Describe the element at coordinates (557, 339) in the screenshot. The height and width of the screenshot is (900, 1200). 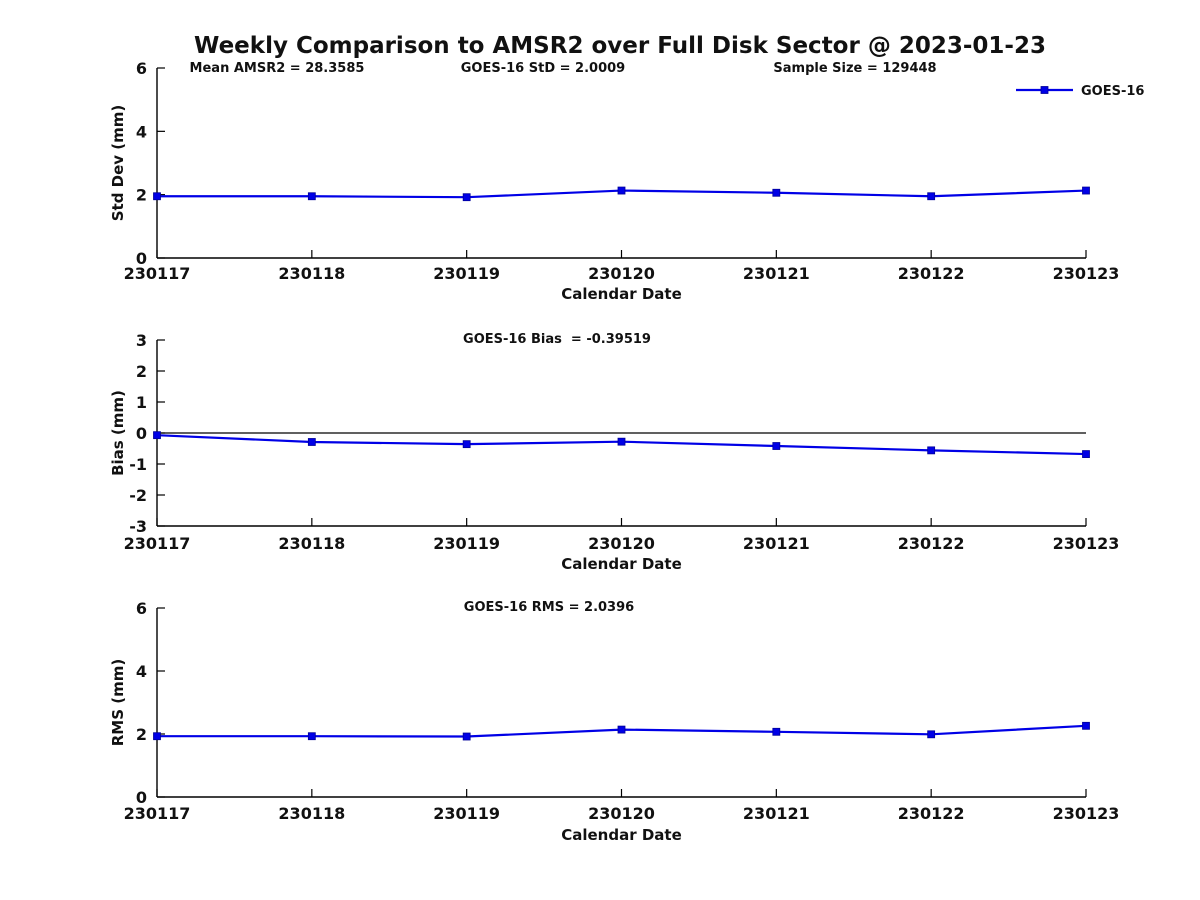
I see `stat-annotation: GOES-16 Bias = -0.39519` at that location.